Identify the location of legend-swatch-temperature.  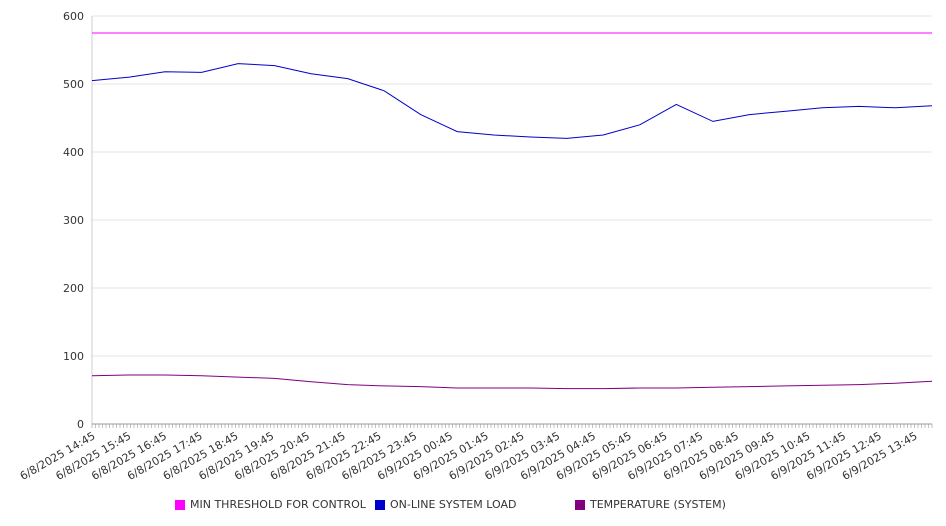
(580, 504).